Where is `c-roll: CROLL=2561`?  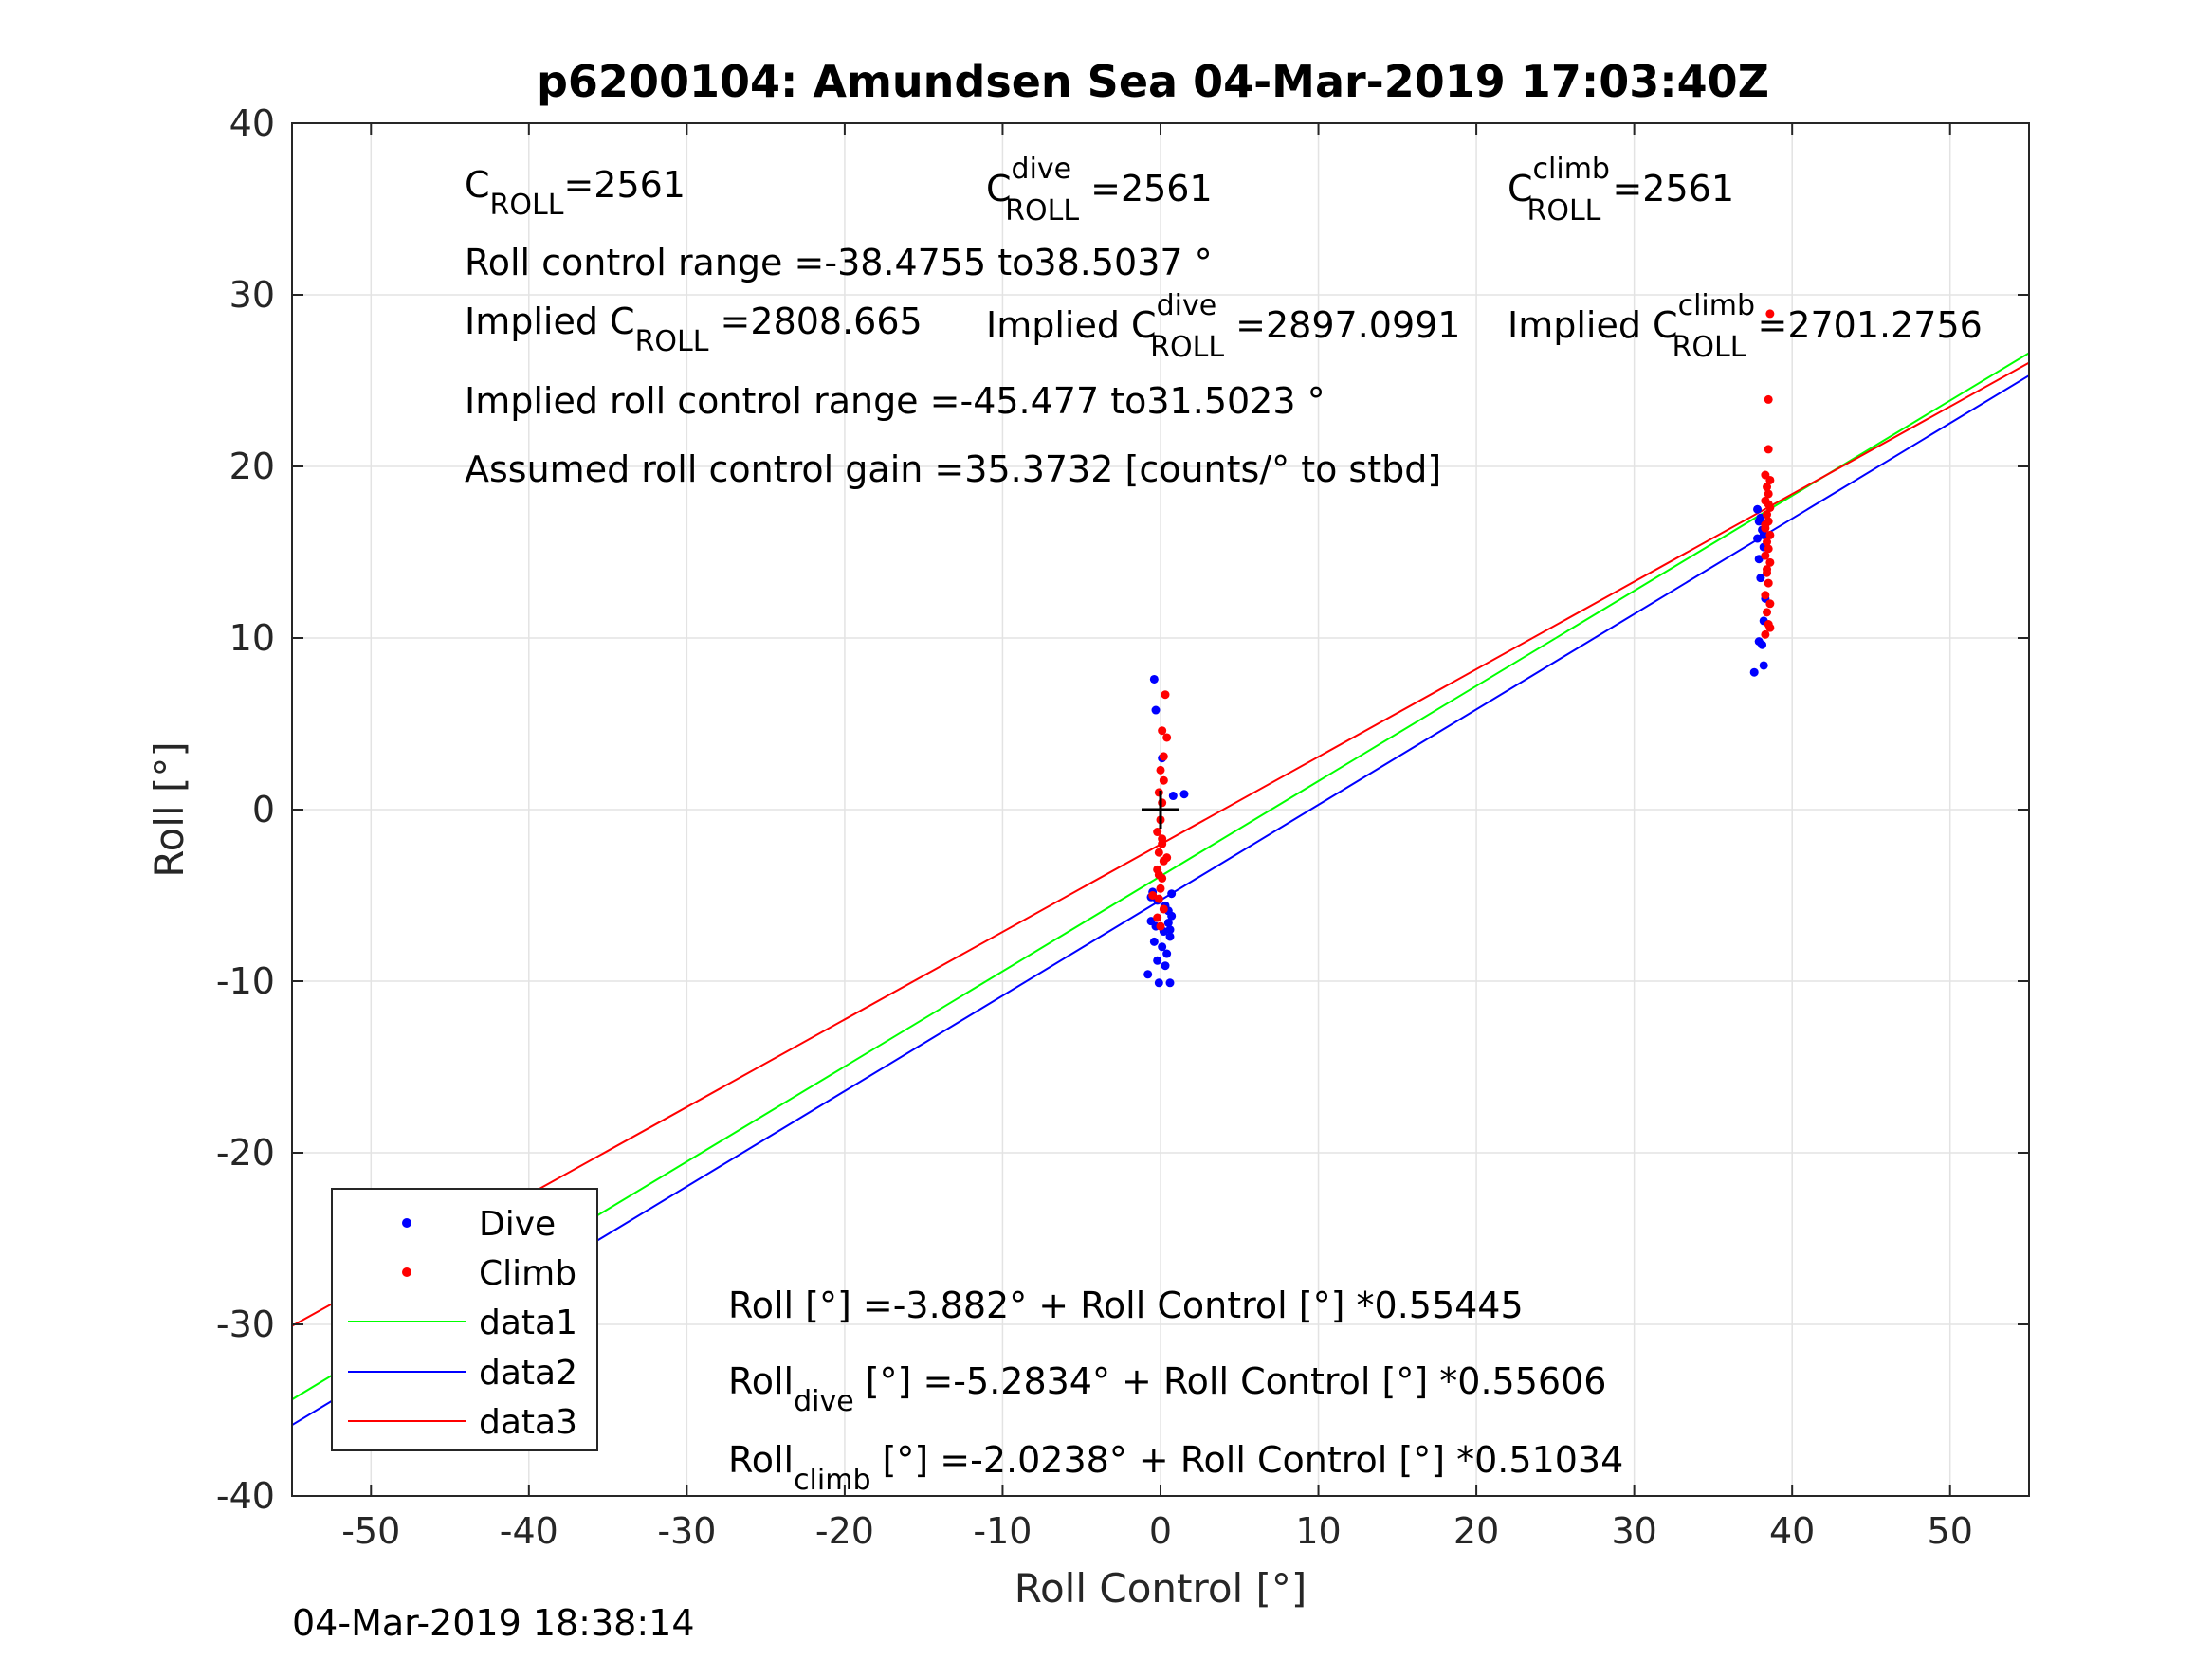 c-roll: CROLL=2561 is located at coordinates (575, 193).